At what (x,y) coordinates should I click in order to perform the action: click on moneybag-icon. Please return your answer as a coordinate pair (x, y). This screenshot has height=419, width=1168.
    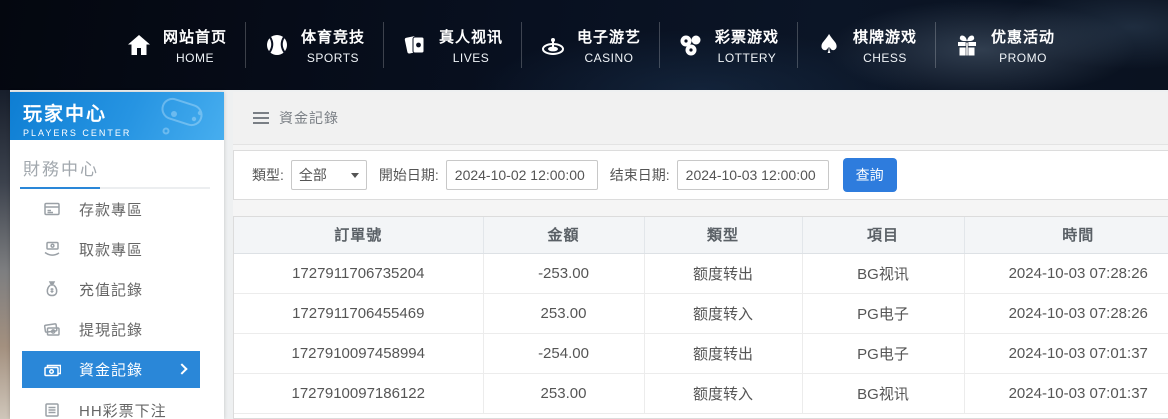
    Looking at the image, I should click on (52, 289).